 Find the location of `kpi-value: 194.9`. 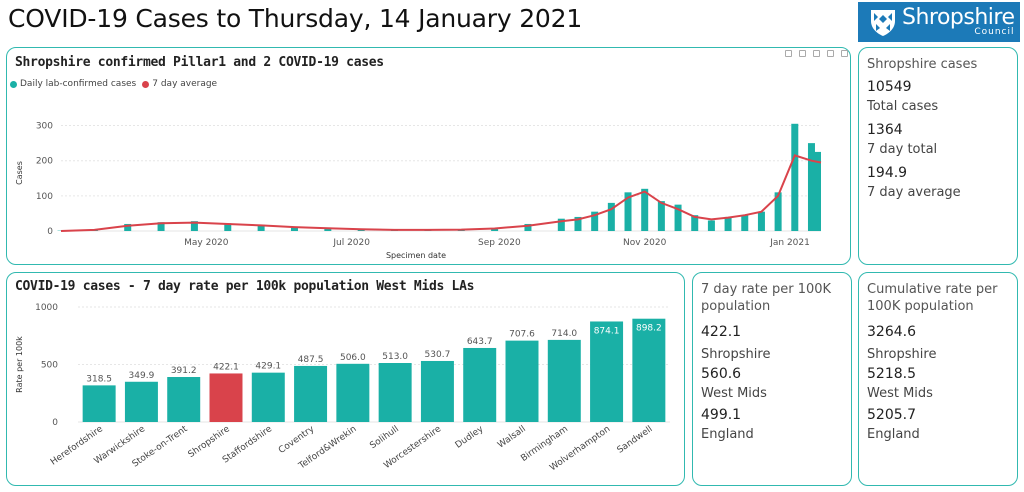

kpi-value: 194.9 is located at coordinates (887, 173).